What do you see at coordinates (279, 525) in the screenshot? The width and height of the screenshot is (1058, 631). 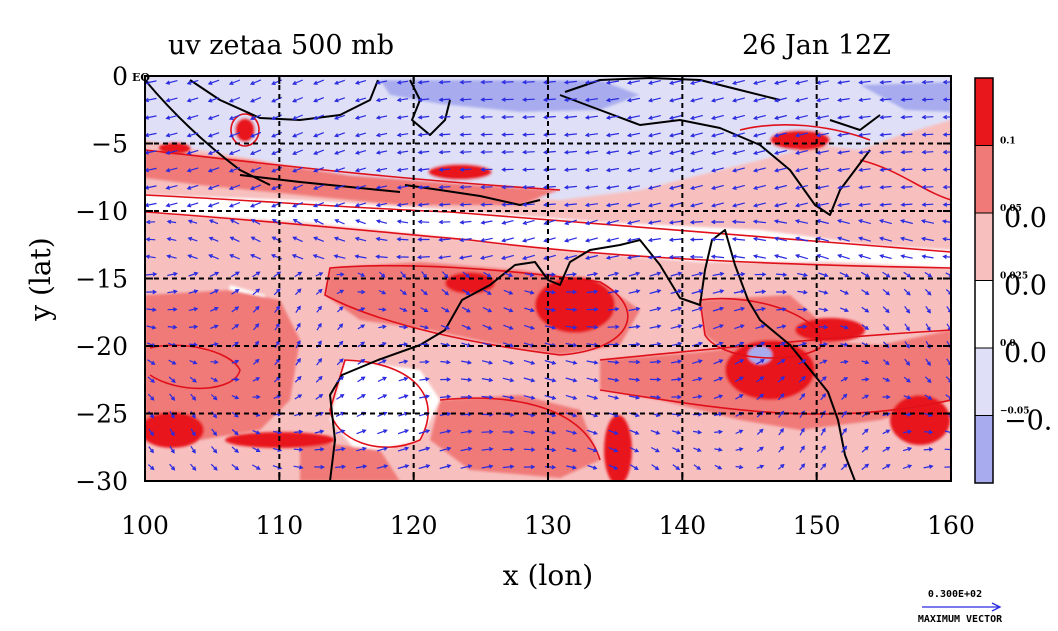 I see `x-tick-label: 110` at bounding box center [279, 525].